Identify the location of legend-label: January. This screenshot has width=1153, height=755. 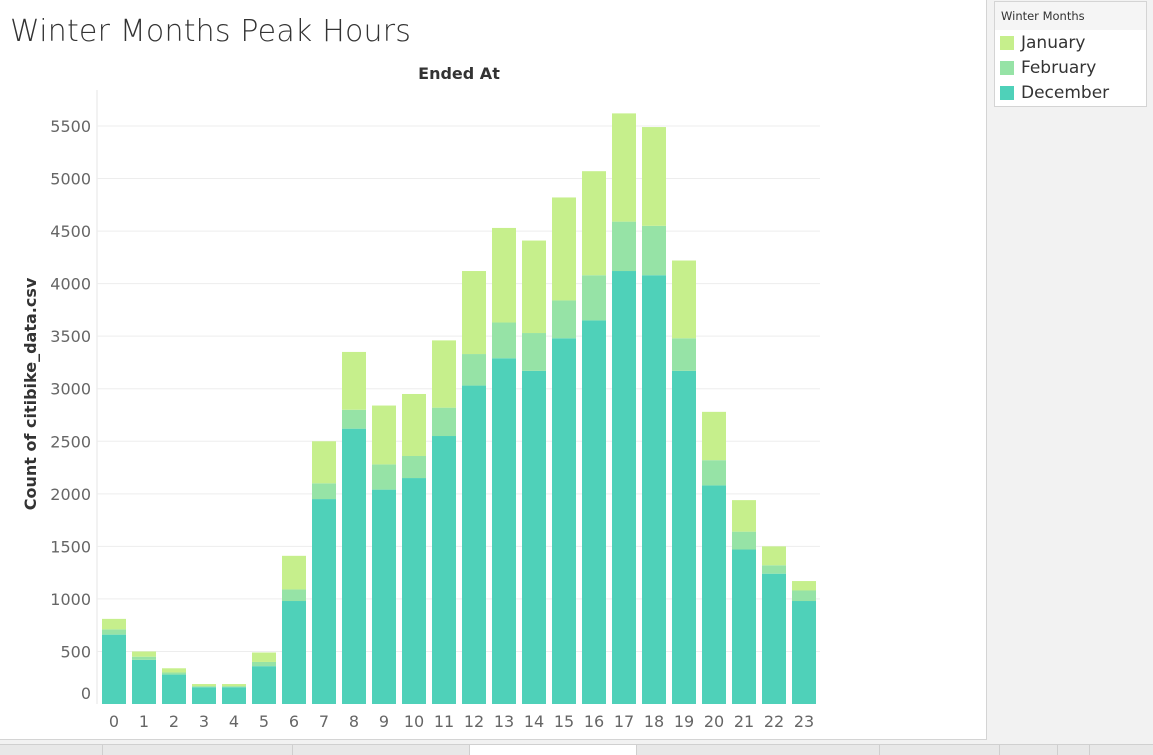
(1053, 42).